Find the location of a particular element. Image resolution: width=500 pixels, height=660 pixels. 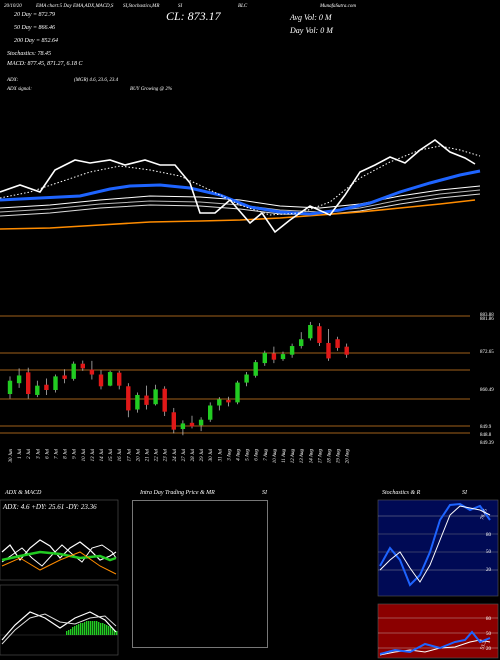

rsi-tick: 50 is located at coordinates (489, 634).